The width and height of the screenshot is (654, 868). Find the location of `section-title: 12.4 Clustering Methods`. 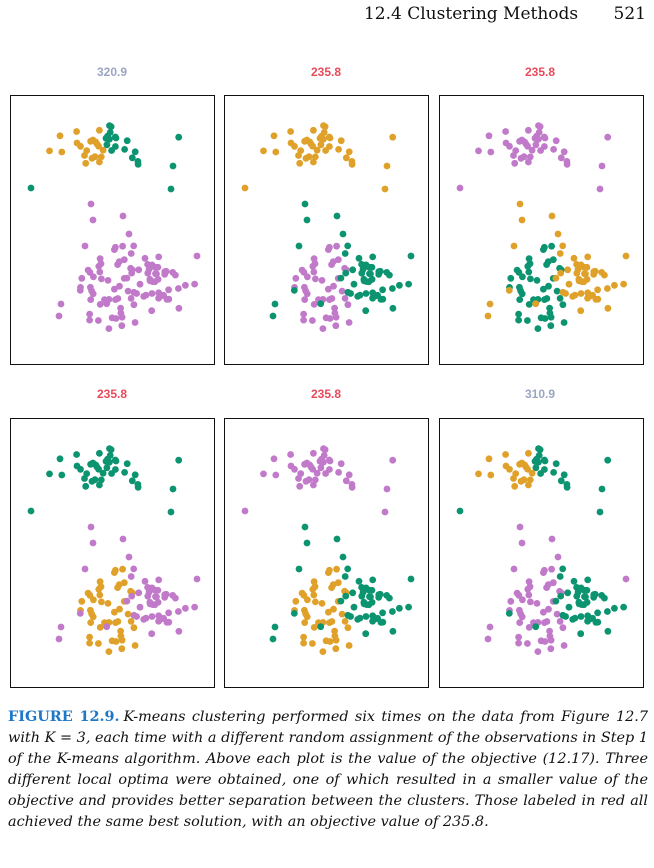

section-title: 12.4 Clustering Methods is located at coordinates (471, 14).